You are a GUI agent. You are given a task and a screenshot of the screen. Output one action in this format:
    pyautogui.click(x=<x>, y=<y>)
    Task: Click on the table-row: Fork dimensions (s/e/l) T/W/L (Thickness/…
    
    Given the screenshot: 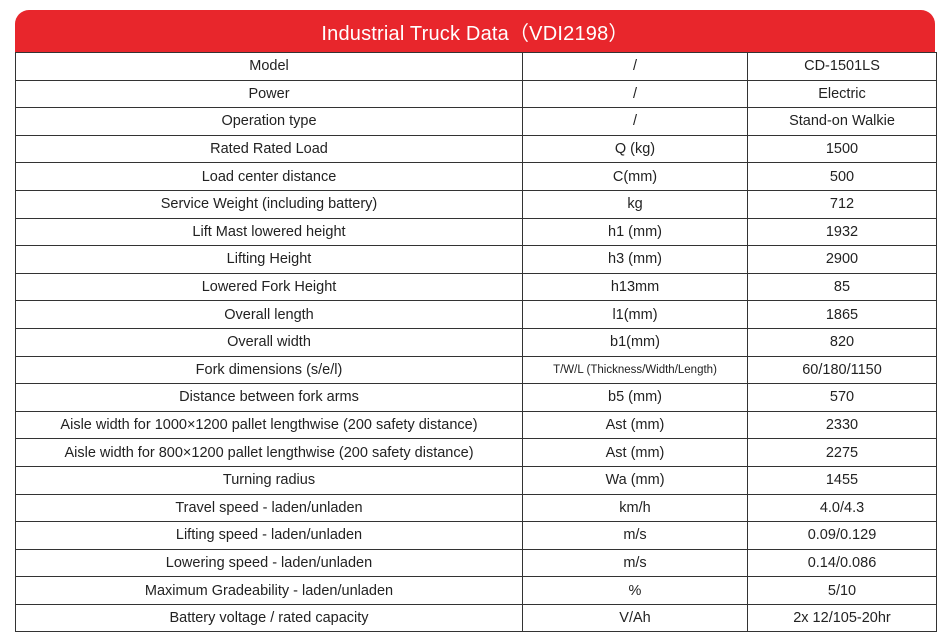 What is the action you would take?
    pyautogui.click(x=476, y=370)
    